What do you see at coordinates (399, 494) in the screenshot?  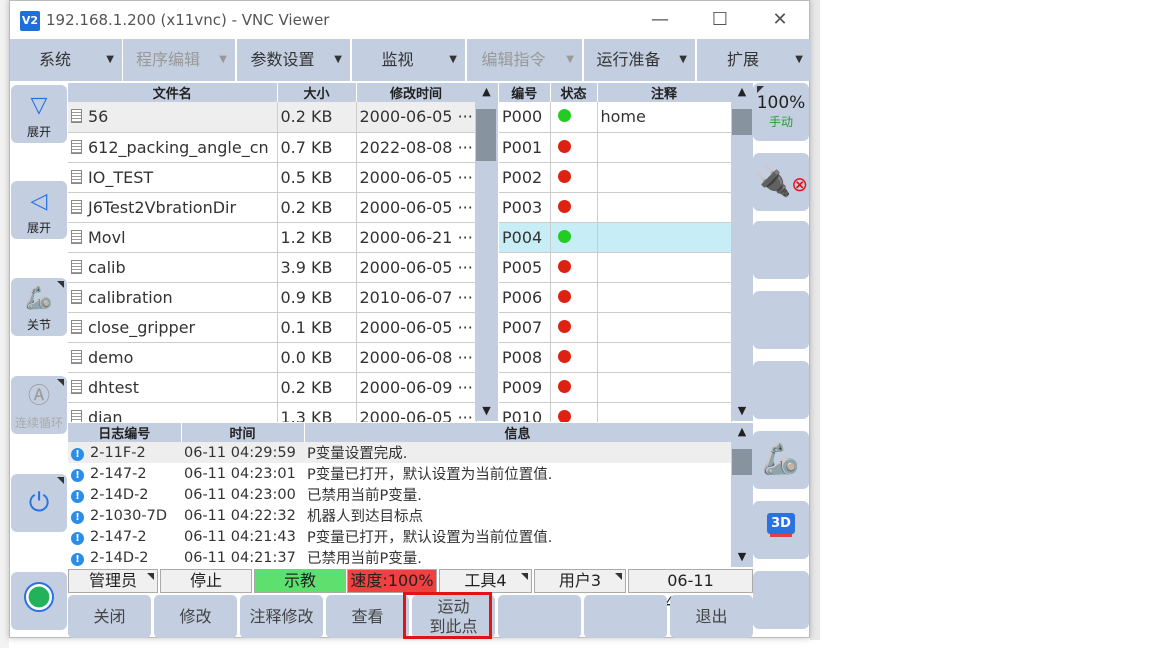 I see `log-row: ! 2-14D-2 06-11 04:23:00 已禁用当前P变量.` at bounding box center [399, 494].